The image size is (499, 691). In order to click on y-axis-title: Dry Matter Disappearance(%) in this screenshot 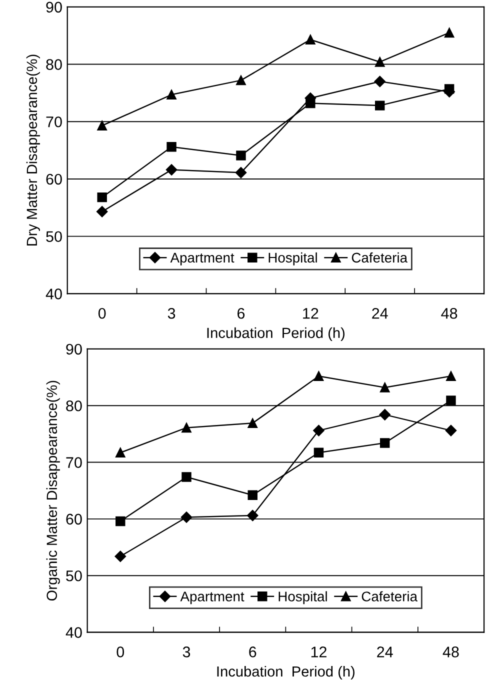, I will do `click(33, 150)`.